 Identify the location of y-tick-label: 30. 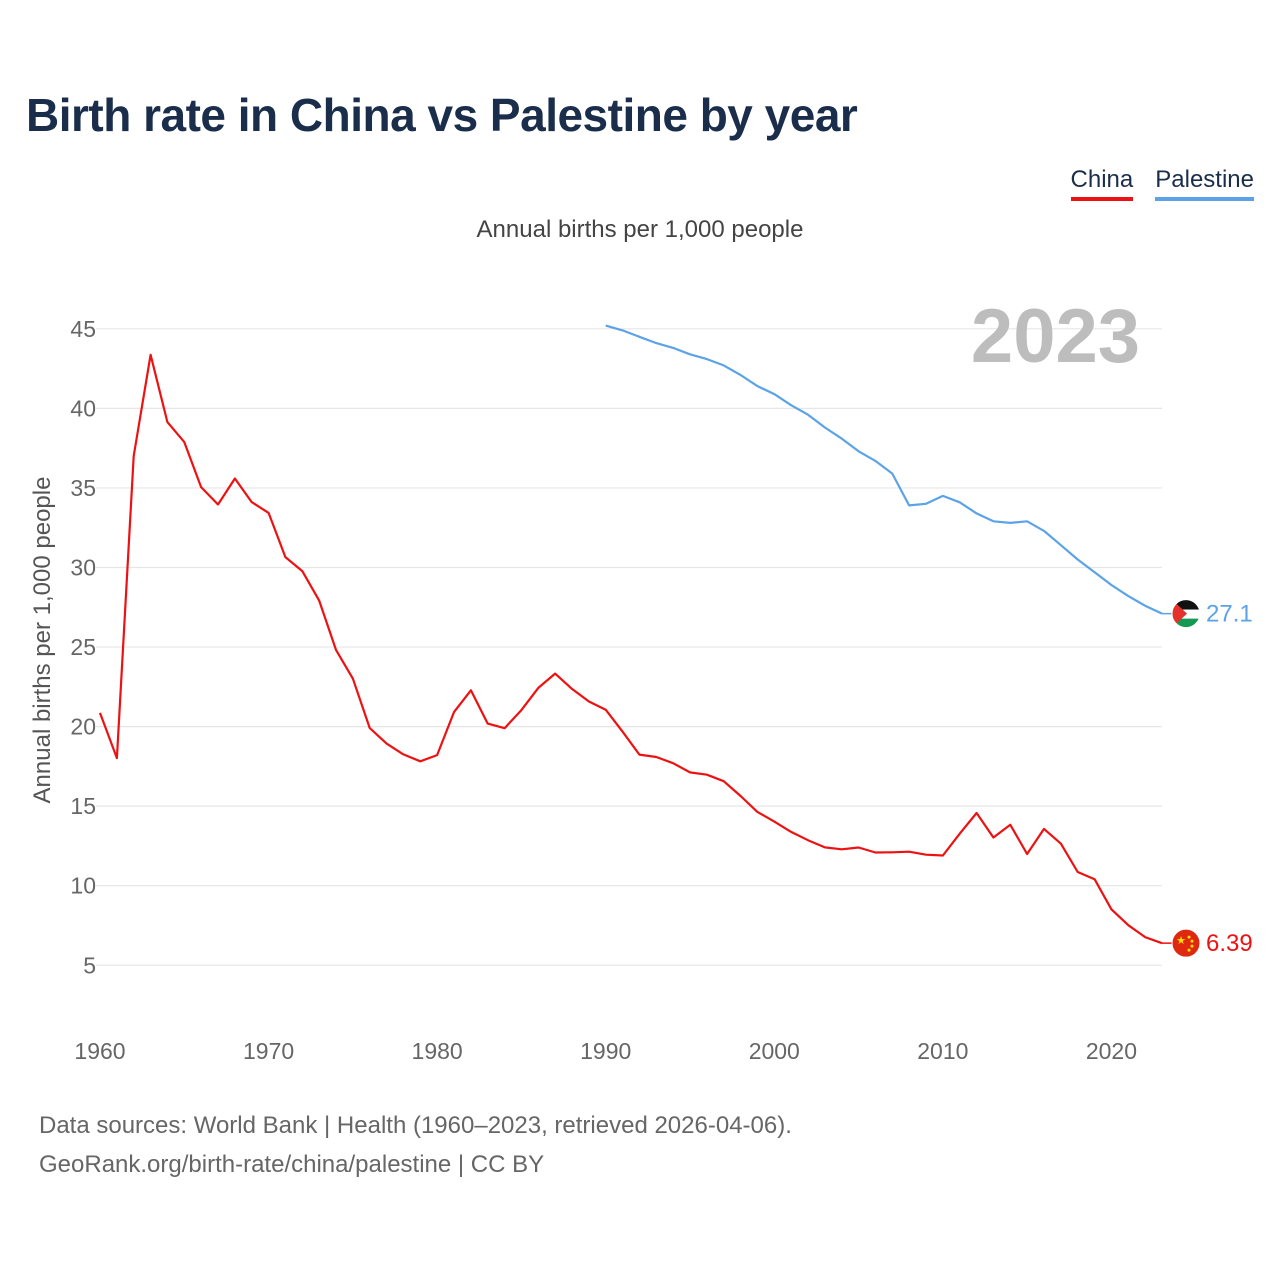
(83, 567).